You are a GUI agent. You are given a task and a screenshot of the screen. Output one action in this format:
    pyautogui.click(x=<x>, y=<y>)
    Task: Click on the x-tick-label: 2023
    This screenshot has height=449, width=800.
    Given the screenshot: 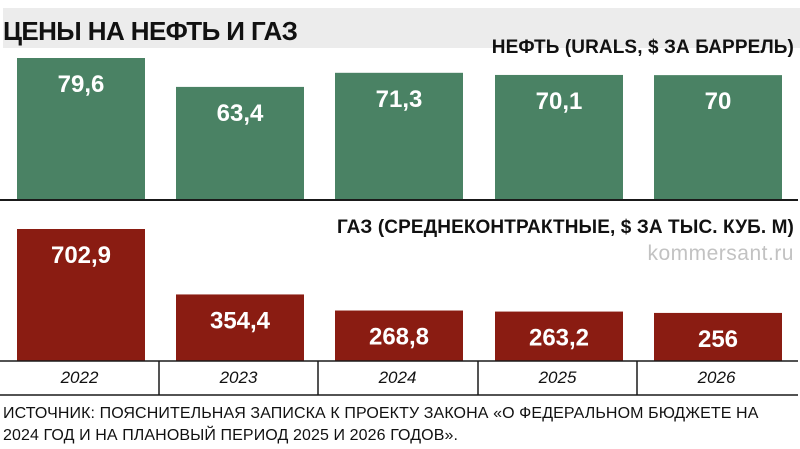 What is the action you would take?
    pyautogui.click(x=238, y=377)
    